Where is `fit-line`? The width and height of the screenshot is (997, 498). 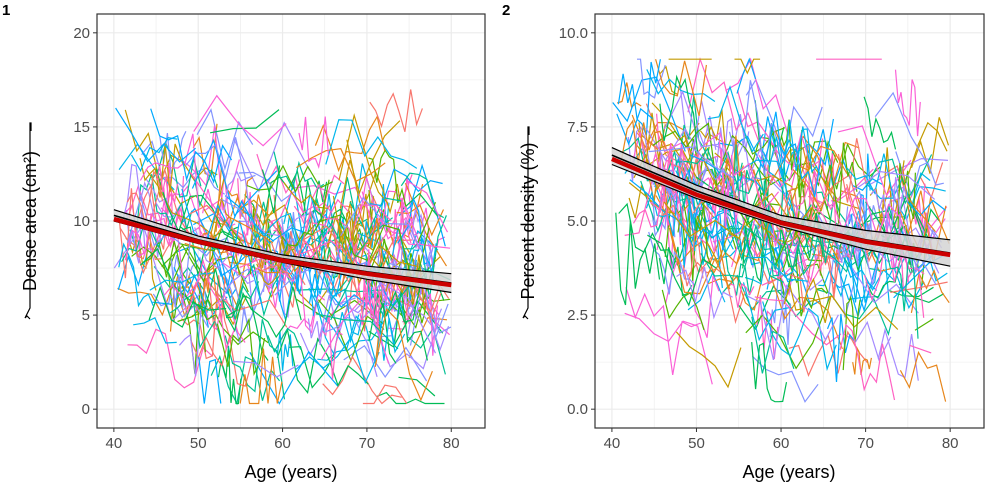
fit-line is located at coordinates (781, 207).